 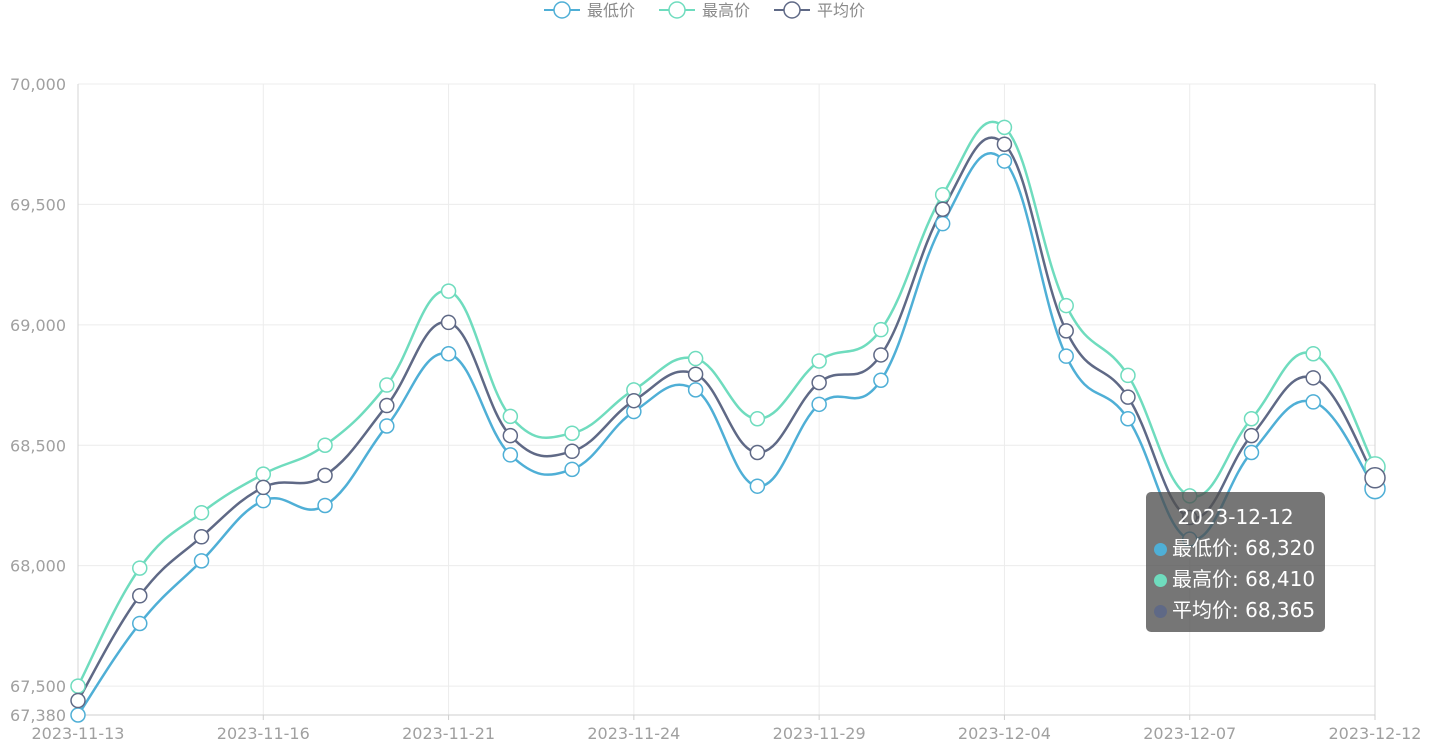 I want to click on x-tick-label: 2023-12-12, so click(x=1375, y=733).